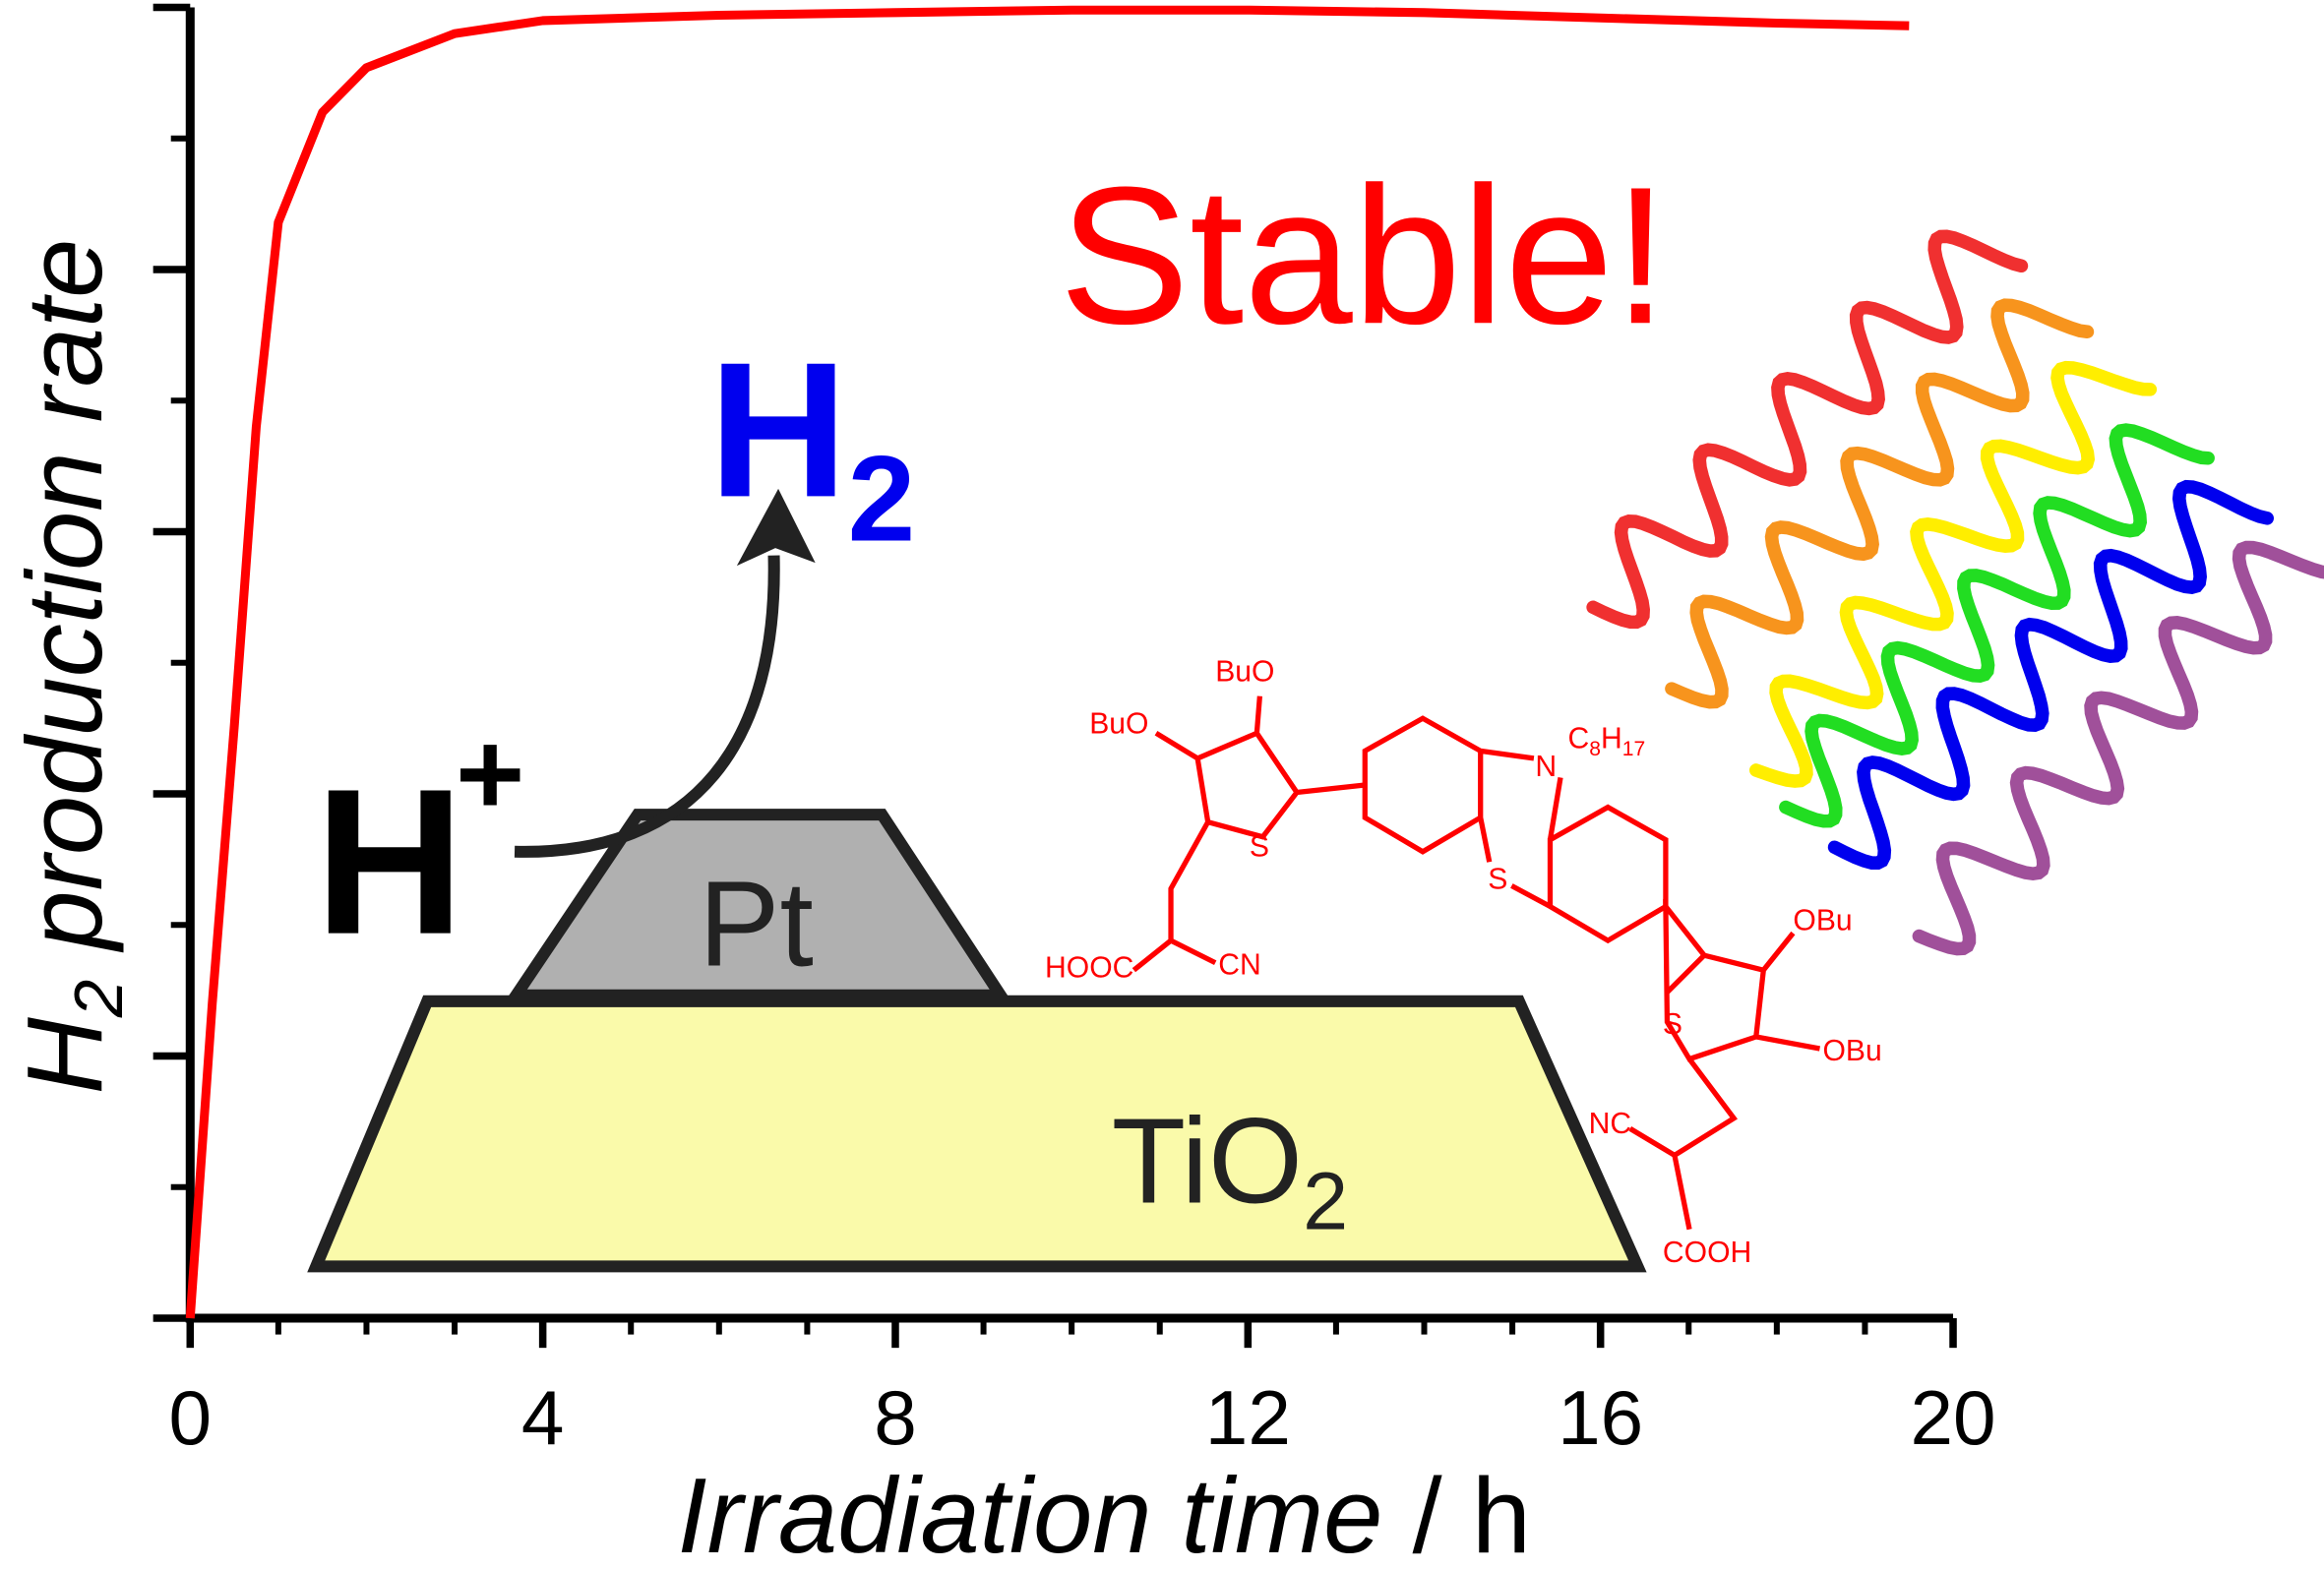  I want to click on x-tick-label: 4, so click(543, 1417).